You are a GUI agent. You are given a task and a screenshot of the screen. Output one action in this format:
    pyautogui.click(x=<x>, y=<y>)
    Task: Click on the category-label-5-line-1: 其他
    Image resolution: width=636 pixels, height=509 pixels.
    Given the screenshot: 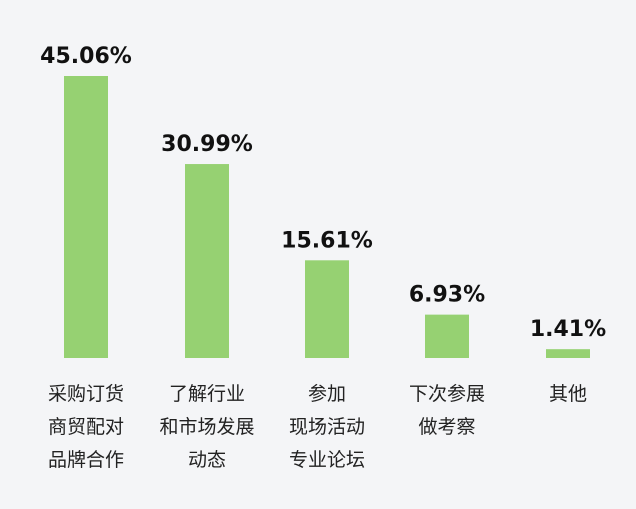 What is the action you would take?
    pyautogui.click(x=568, y=394)
    